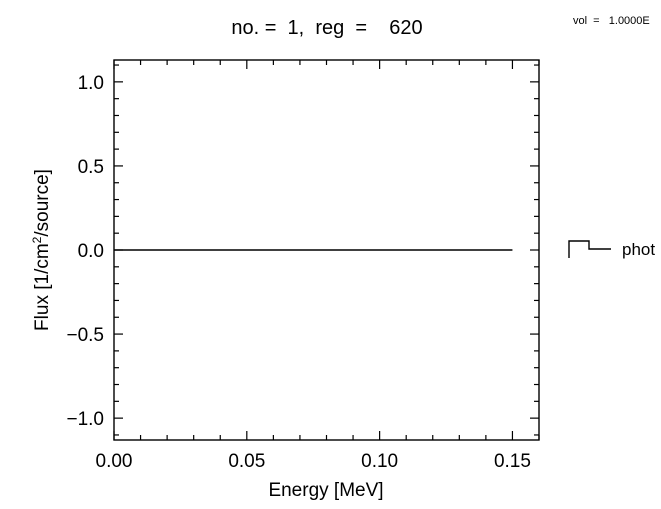 The width and height of the screenshot is (661, 509). Describe the element at coordinates (246, 461) in the screenshot. I see `x-tick-label: 0.05` at that location.